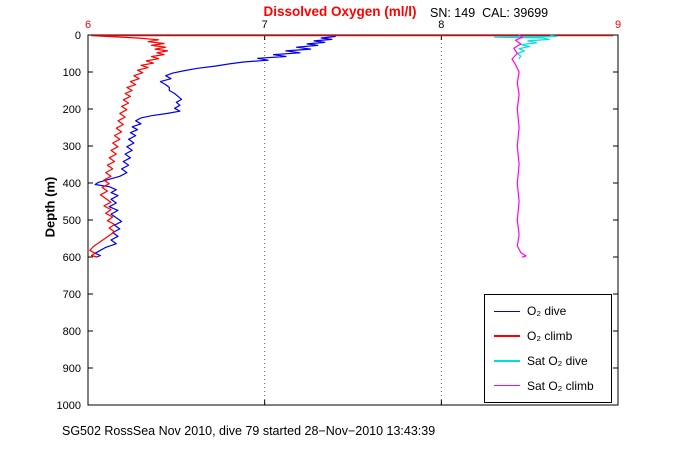  What do you see at coordinates (72, 221) in the screenshot?
I see `y-tick-label: 500` at bounding box center [72, 221].